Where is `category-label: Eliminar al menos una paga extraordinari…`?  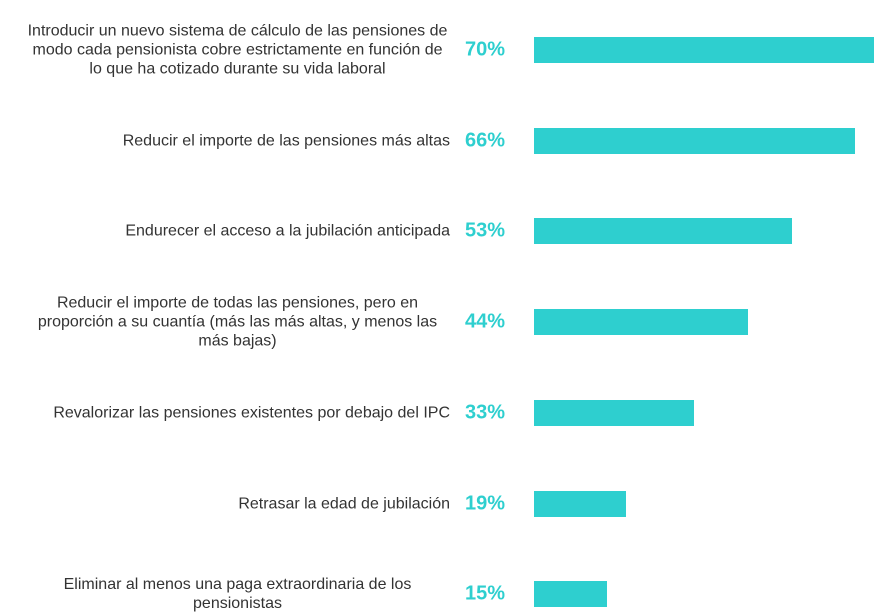
category-label: Eliminar al menos una paga extraordinari… is located at coordinates (237, 594).